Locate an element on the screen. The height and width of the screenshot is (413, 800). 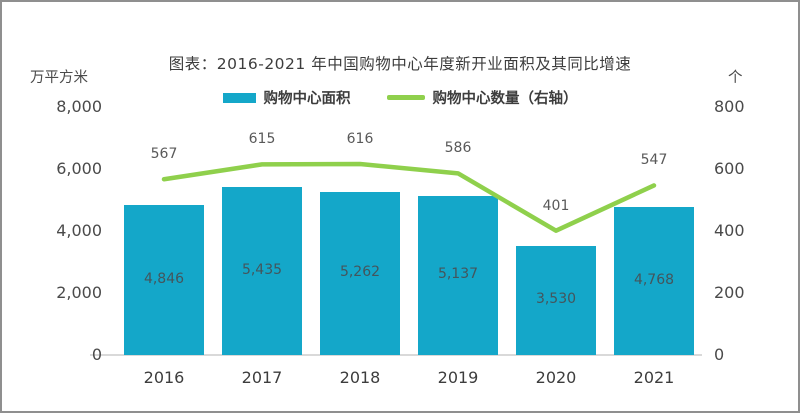
bar-value-label: 5,435 is located at coordinates (262, 269).